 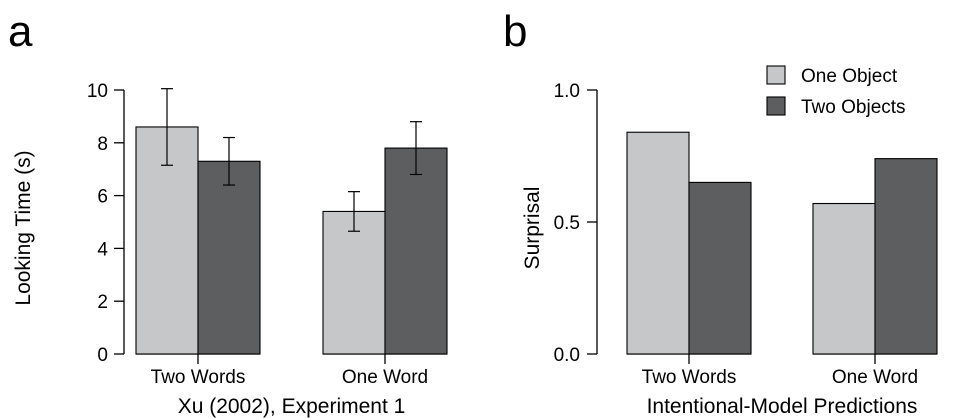 I want to click on panel-letter: a, so click(x=20, y=31).